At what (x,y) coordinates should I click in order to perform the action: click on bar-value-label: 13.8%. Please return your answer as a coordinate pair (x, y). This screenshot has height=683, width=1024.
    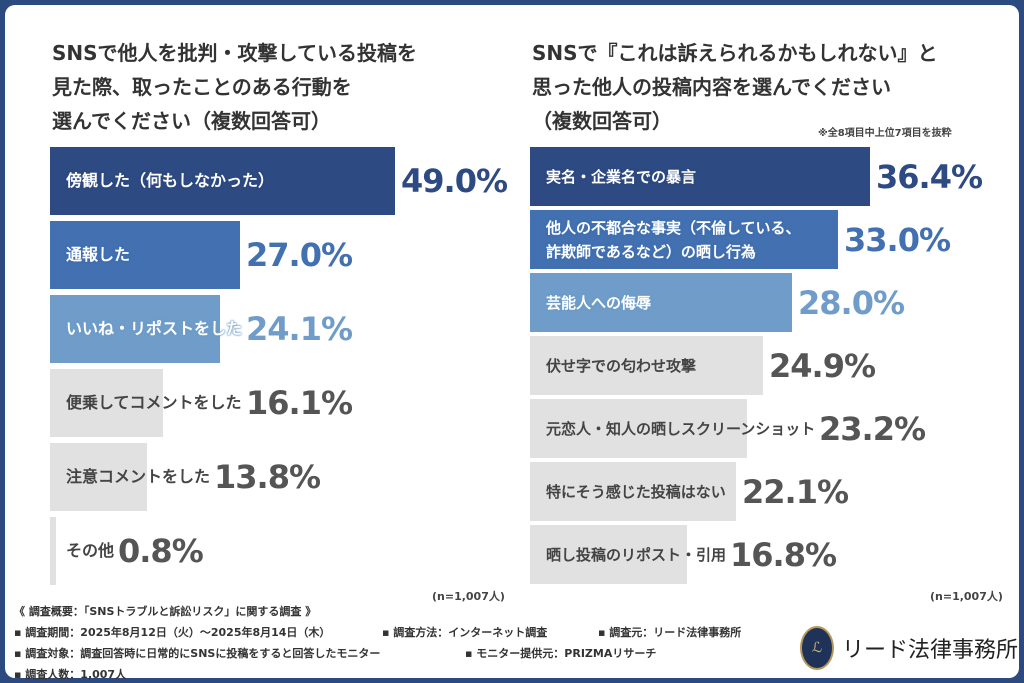
    Looking at the image, I should click on (267, 477).